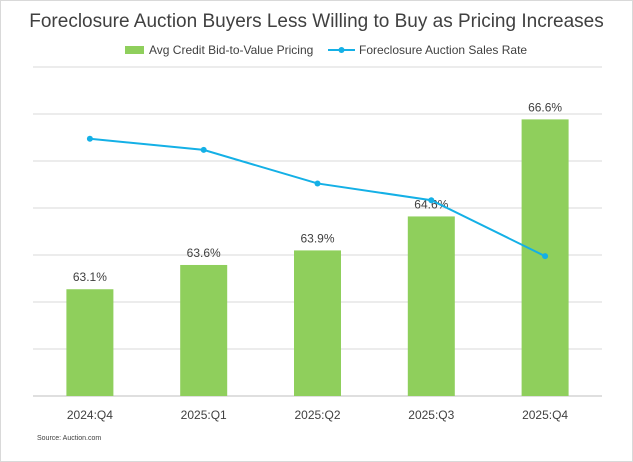  Describe the element at coordinates (134, 50) in the screenshot. I see `legend-swatch-bar` at that location.